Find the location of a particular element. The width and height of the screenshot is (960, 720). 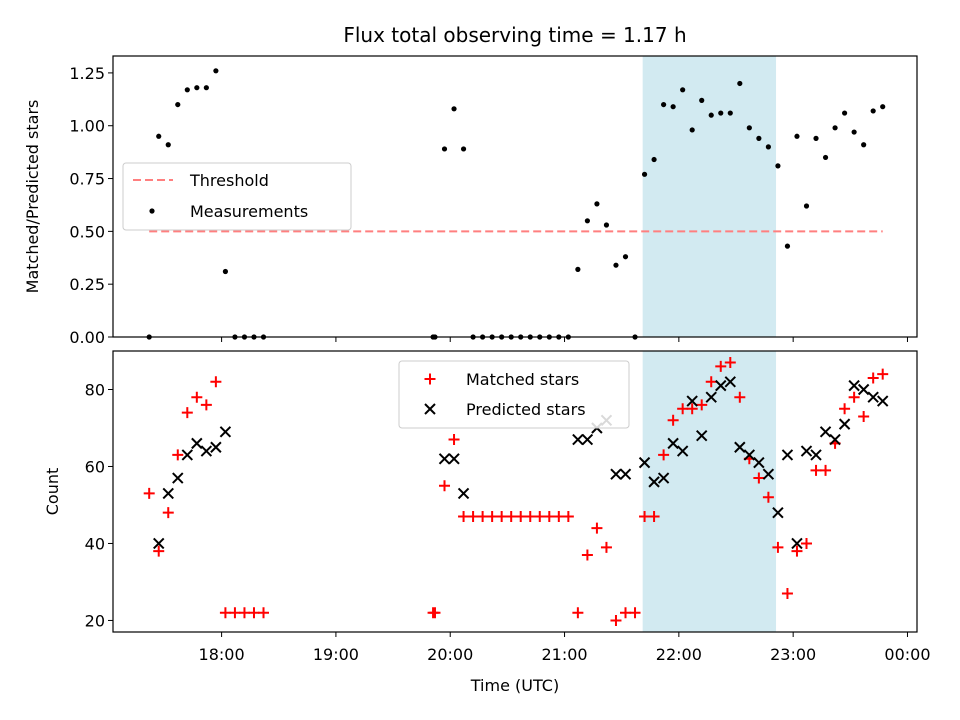

legend-label: Measurements is located at coordinates (249, 211).